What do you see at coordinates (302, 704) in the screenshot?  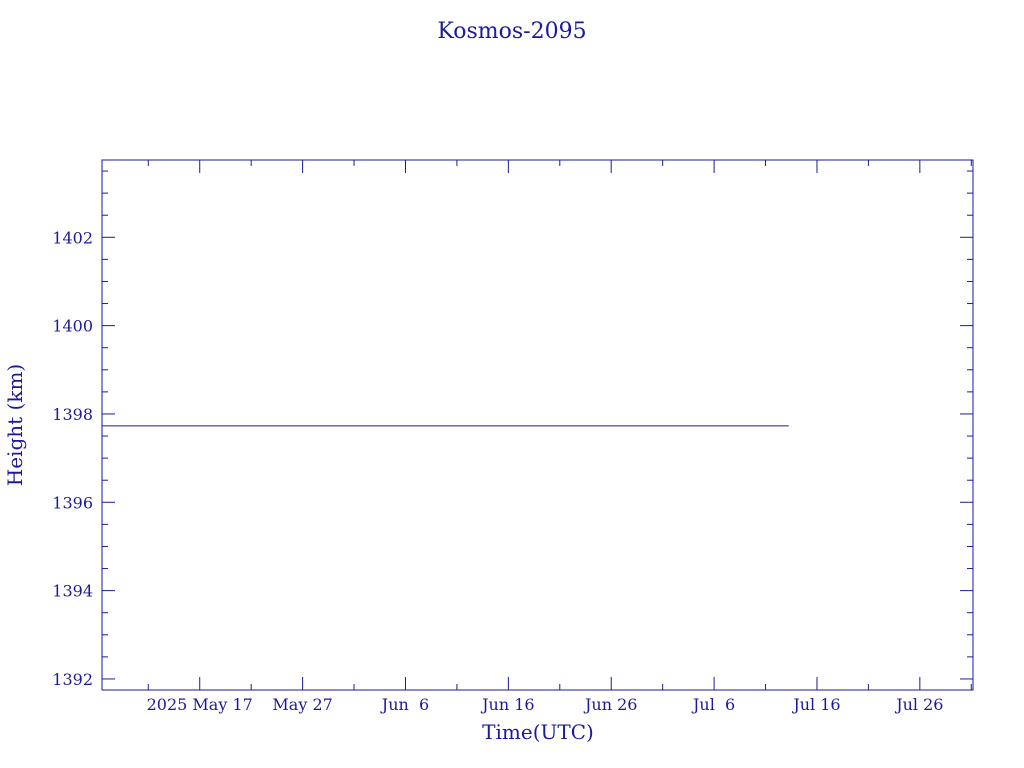 I see `x-tick-label: May 27` at bounding box center [302, 704].